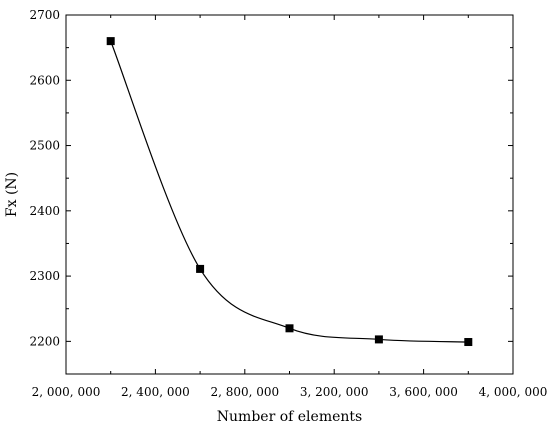 This screenshot has width=550, height=429. What do you see at coordinates (66, 392) in the screenshot?
I see `x-tick-label: 2, 000, 000` at bounding box center [66, 392].